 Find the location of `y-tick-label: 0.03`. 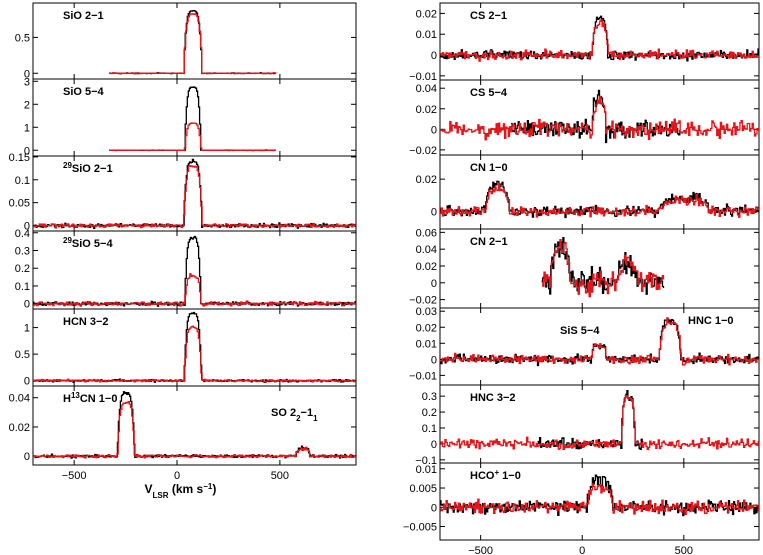

y-tick-label: 0.03 is located at coordinates (426, 312).